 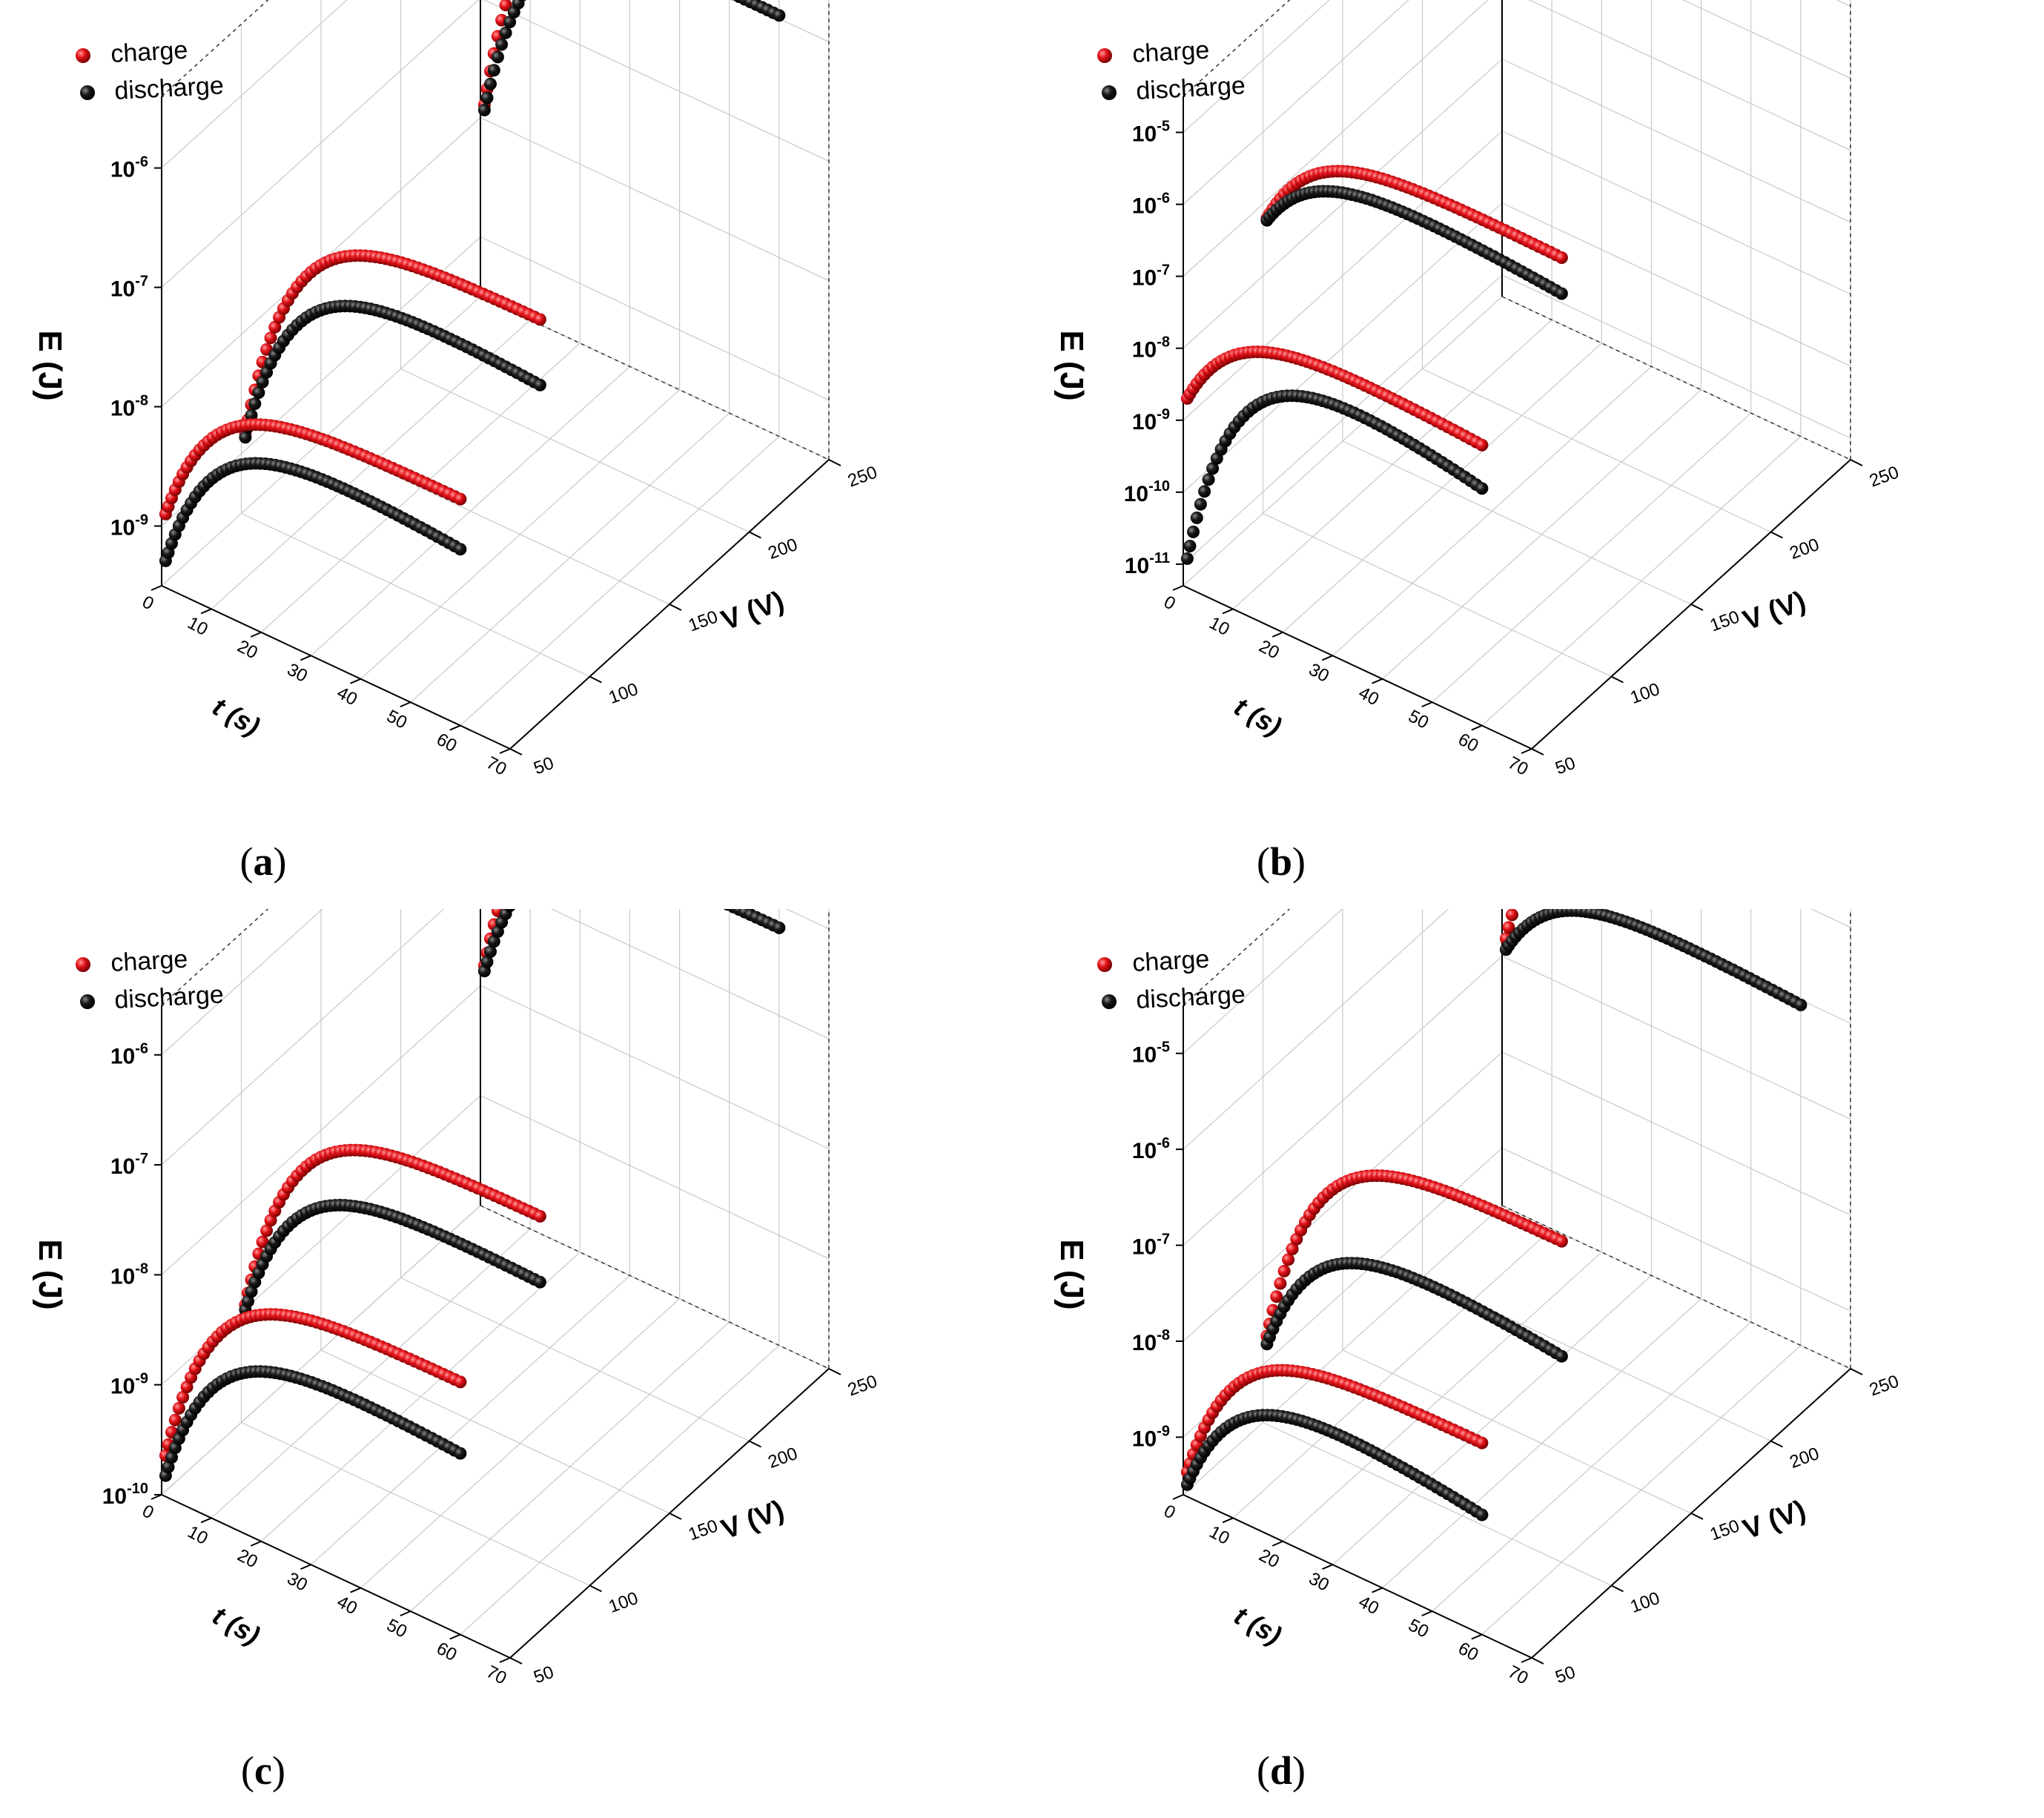 I want to click on grid, so click(x=496, y=1284).